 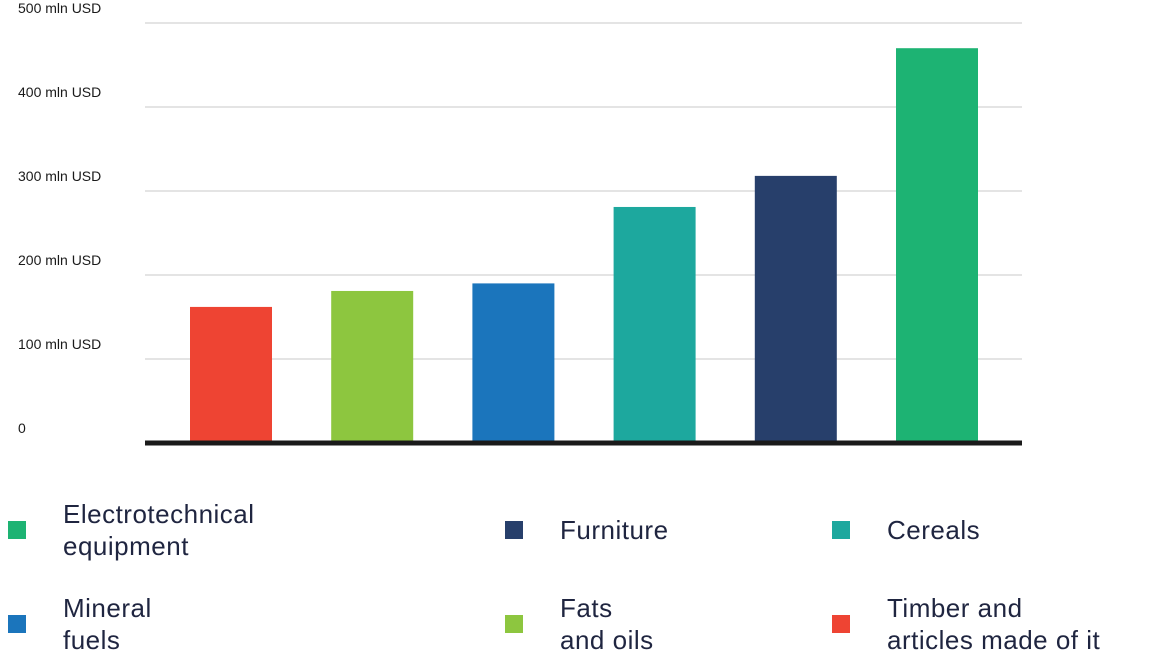 I want to click on y-tick-label: 500 mln USD, so click(x=59, y=8).